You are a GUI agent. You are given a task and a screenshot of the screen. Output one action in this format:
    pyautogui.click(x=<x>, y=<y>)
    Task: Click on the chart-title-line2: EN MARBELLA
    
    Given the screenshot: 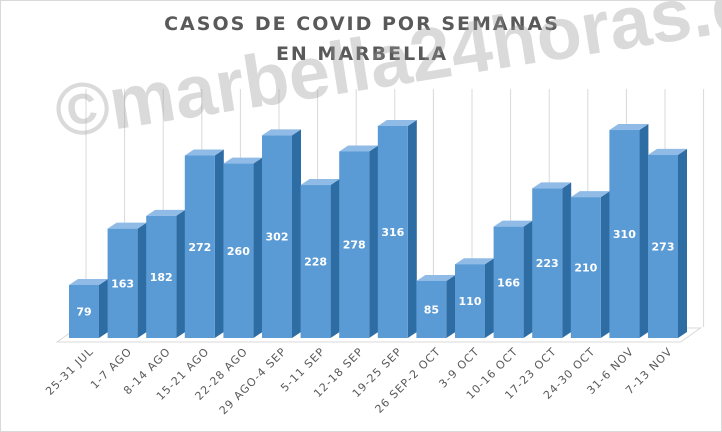 What is the action you would take?
    pyautogui.click(x=362, y=54)
    